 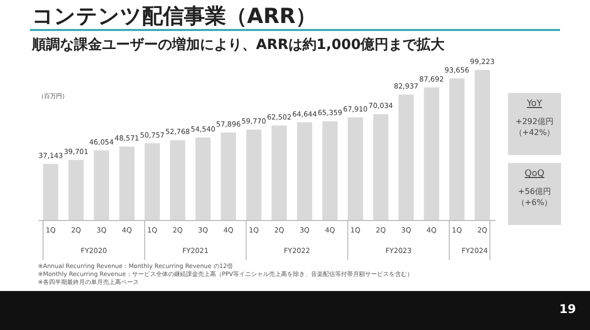 I want to click on text: +292億円, so click(x=534, y=121).